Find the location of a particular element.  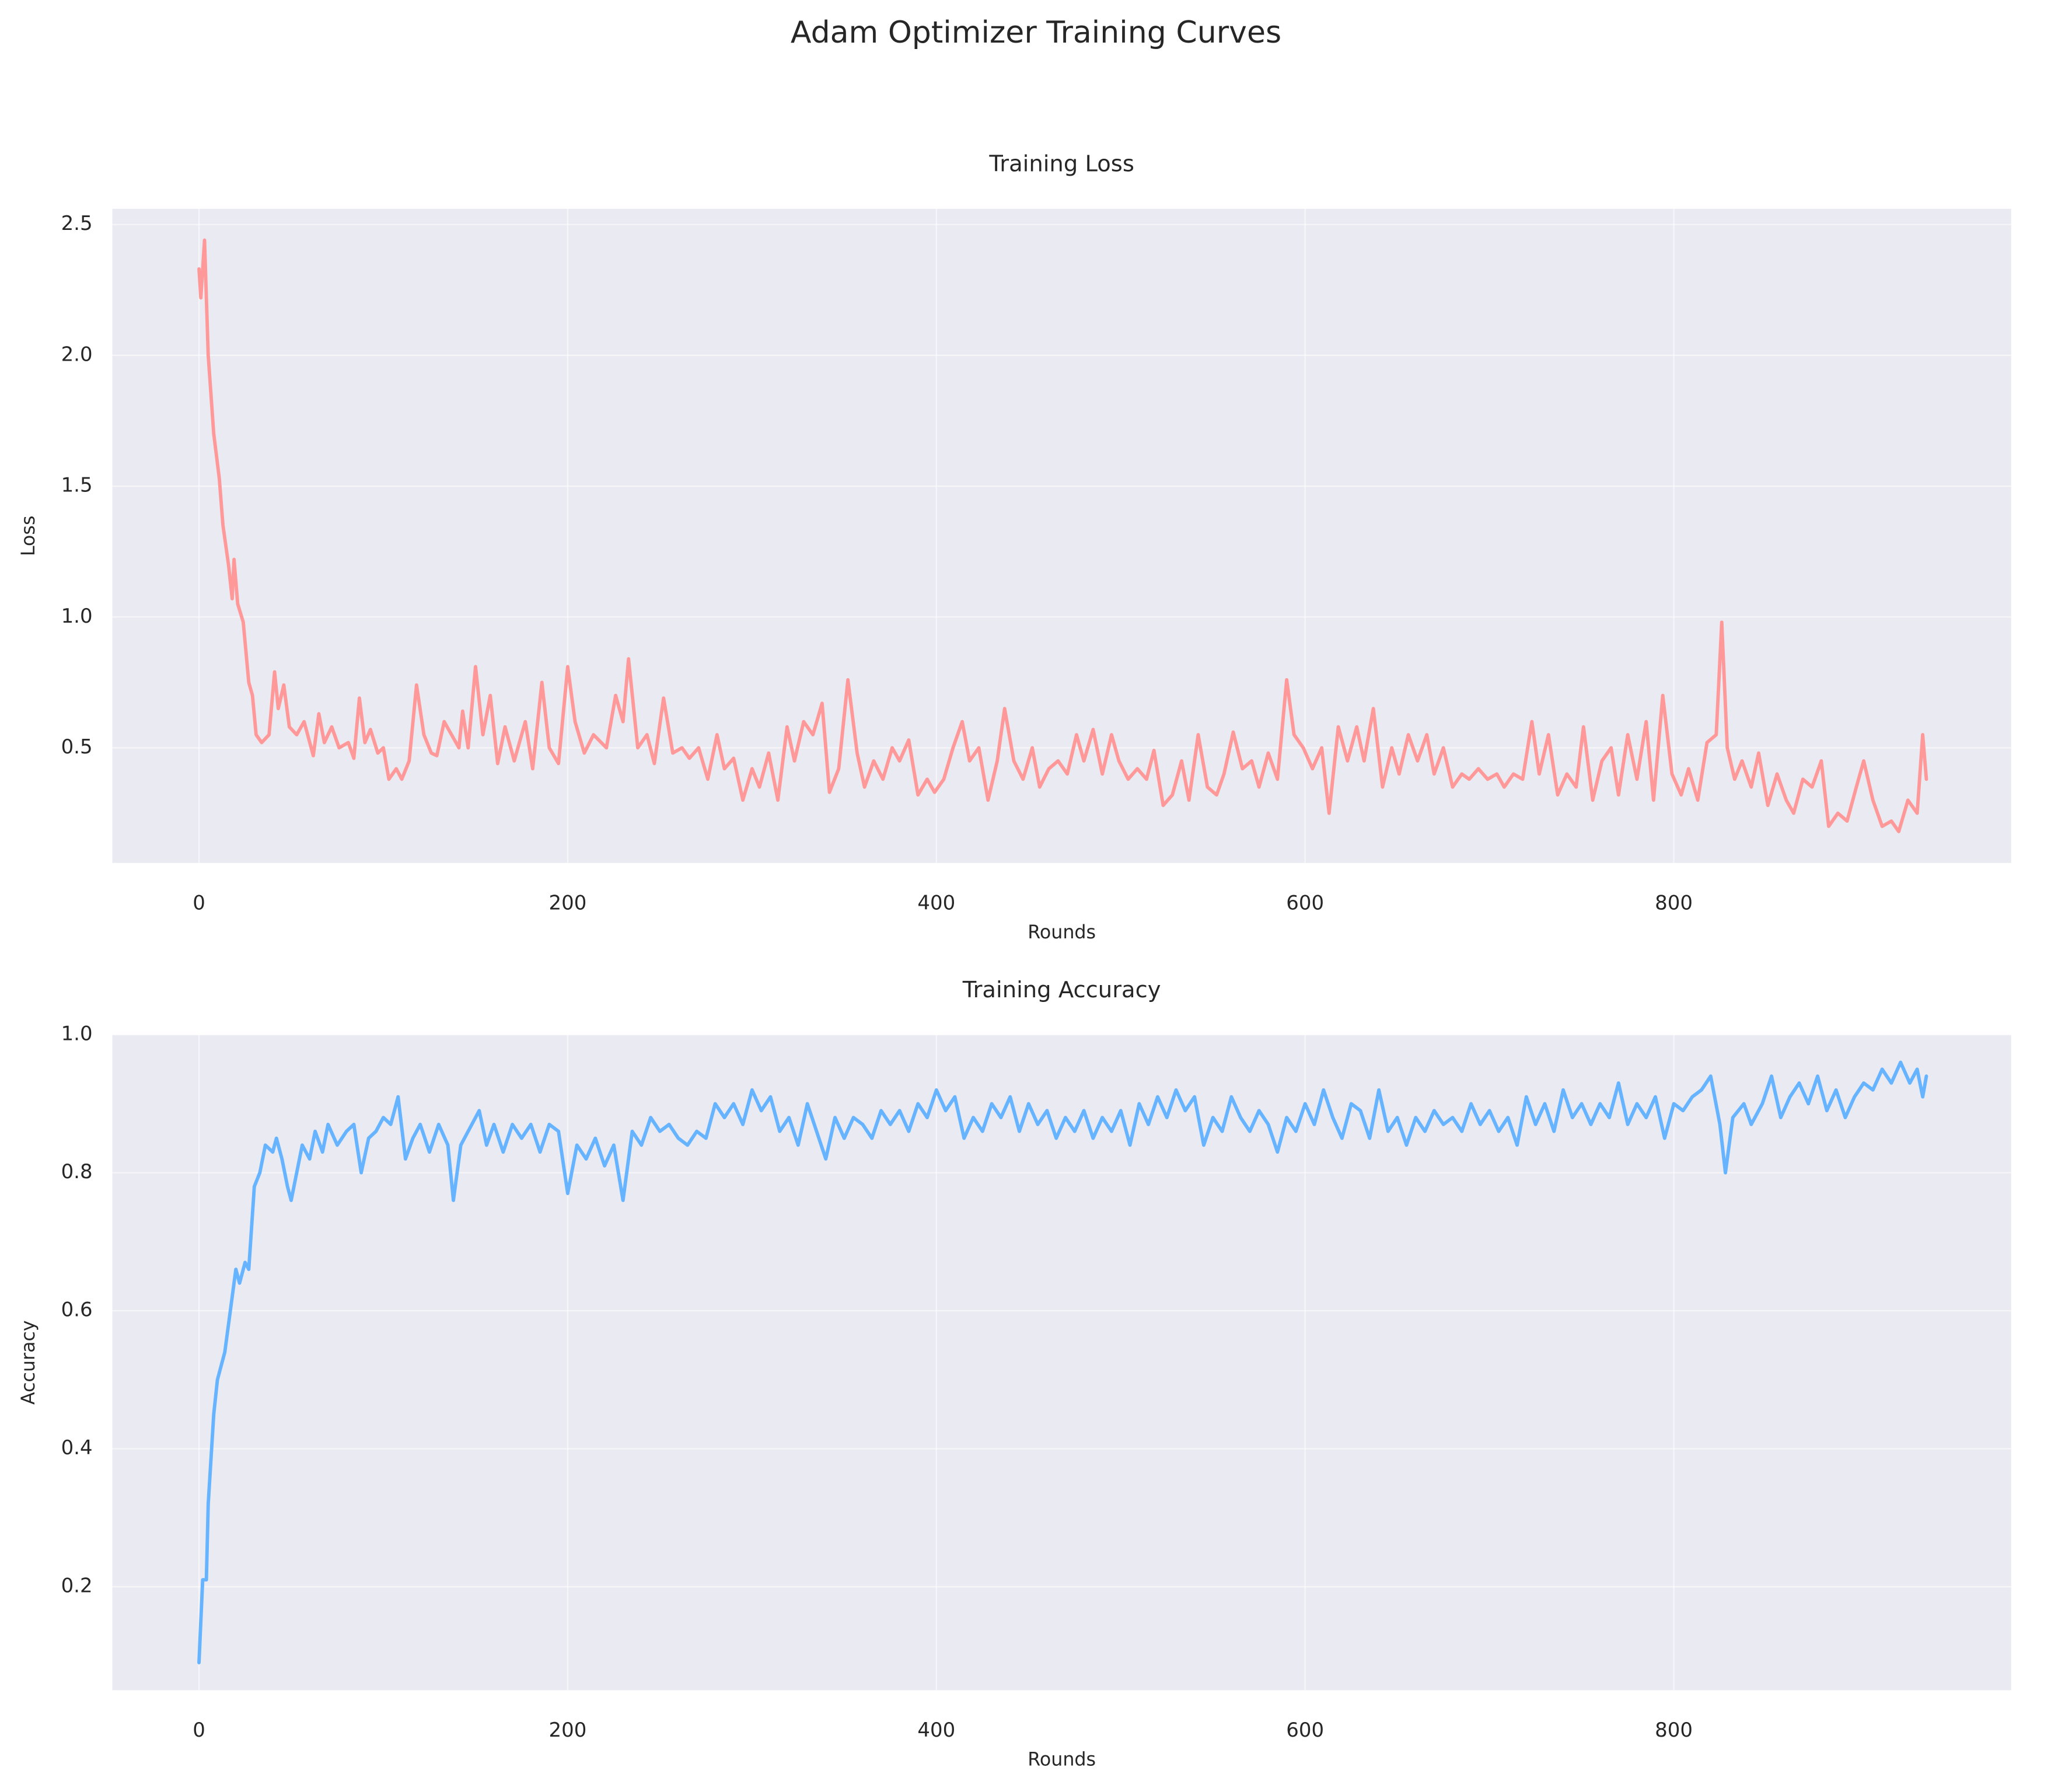

y-tick-label: 0.4 is located at coordinates (77, 1447).